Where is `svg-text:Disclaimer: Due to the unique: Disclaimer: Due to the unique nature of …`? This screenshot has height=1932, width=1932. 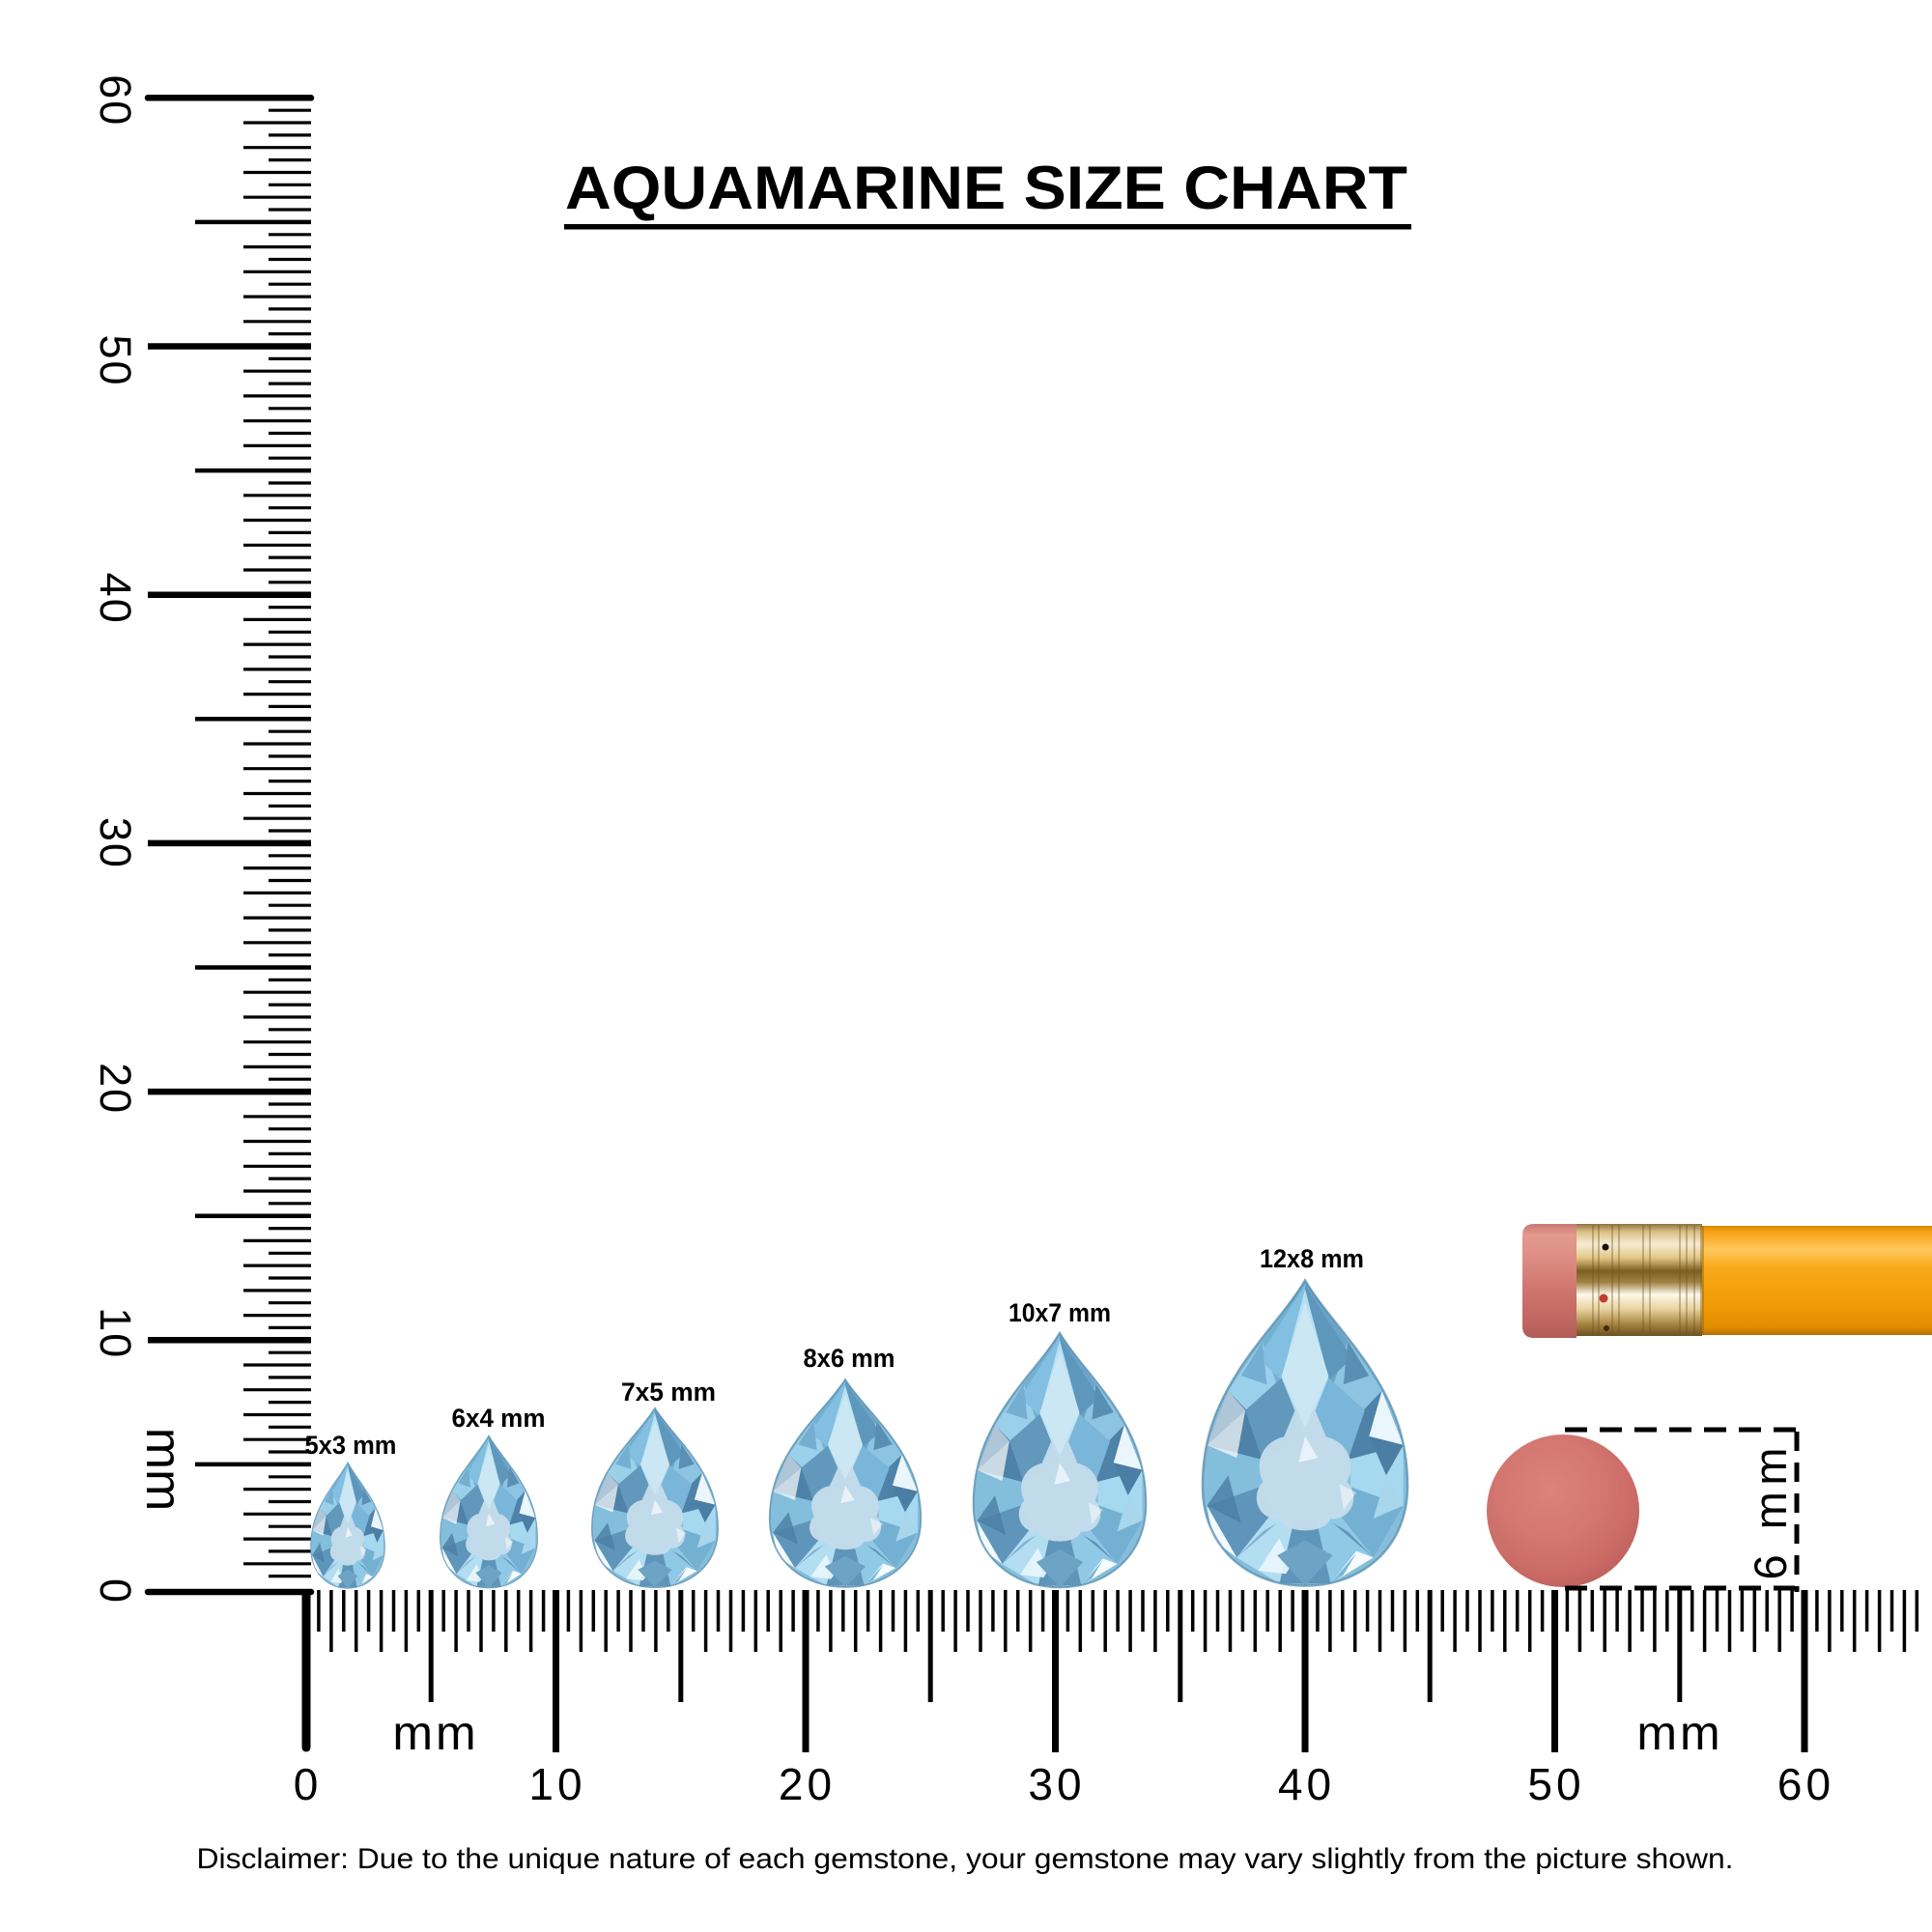 svg-text:Disclaimer: Due to the unique: Disclaimer: Due to the unique nature of … is located at coordinates (965, 1859).